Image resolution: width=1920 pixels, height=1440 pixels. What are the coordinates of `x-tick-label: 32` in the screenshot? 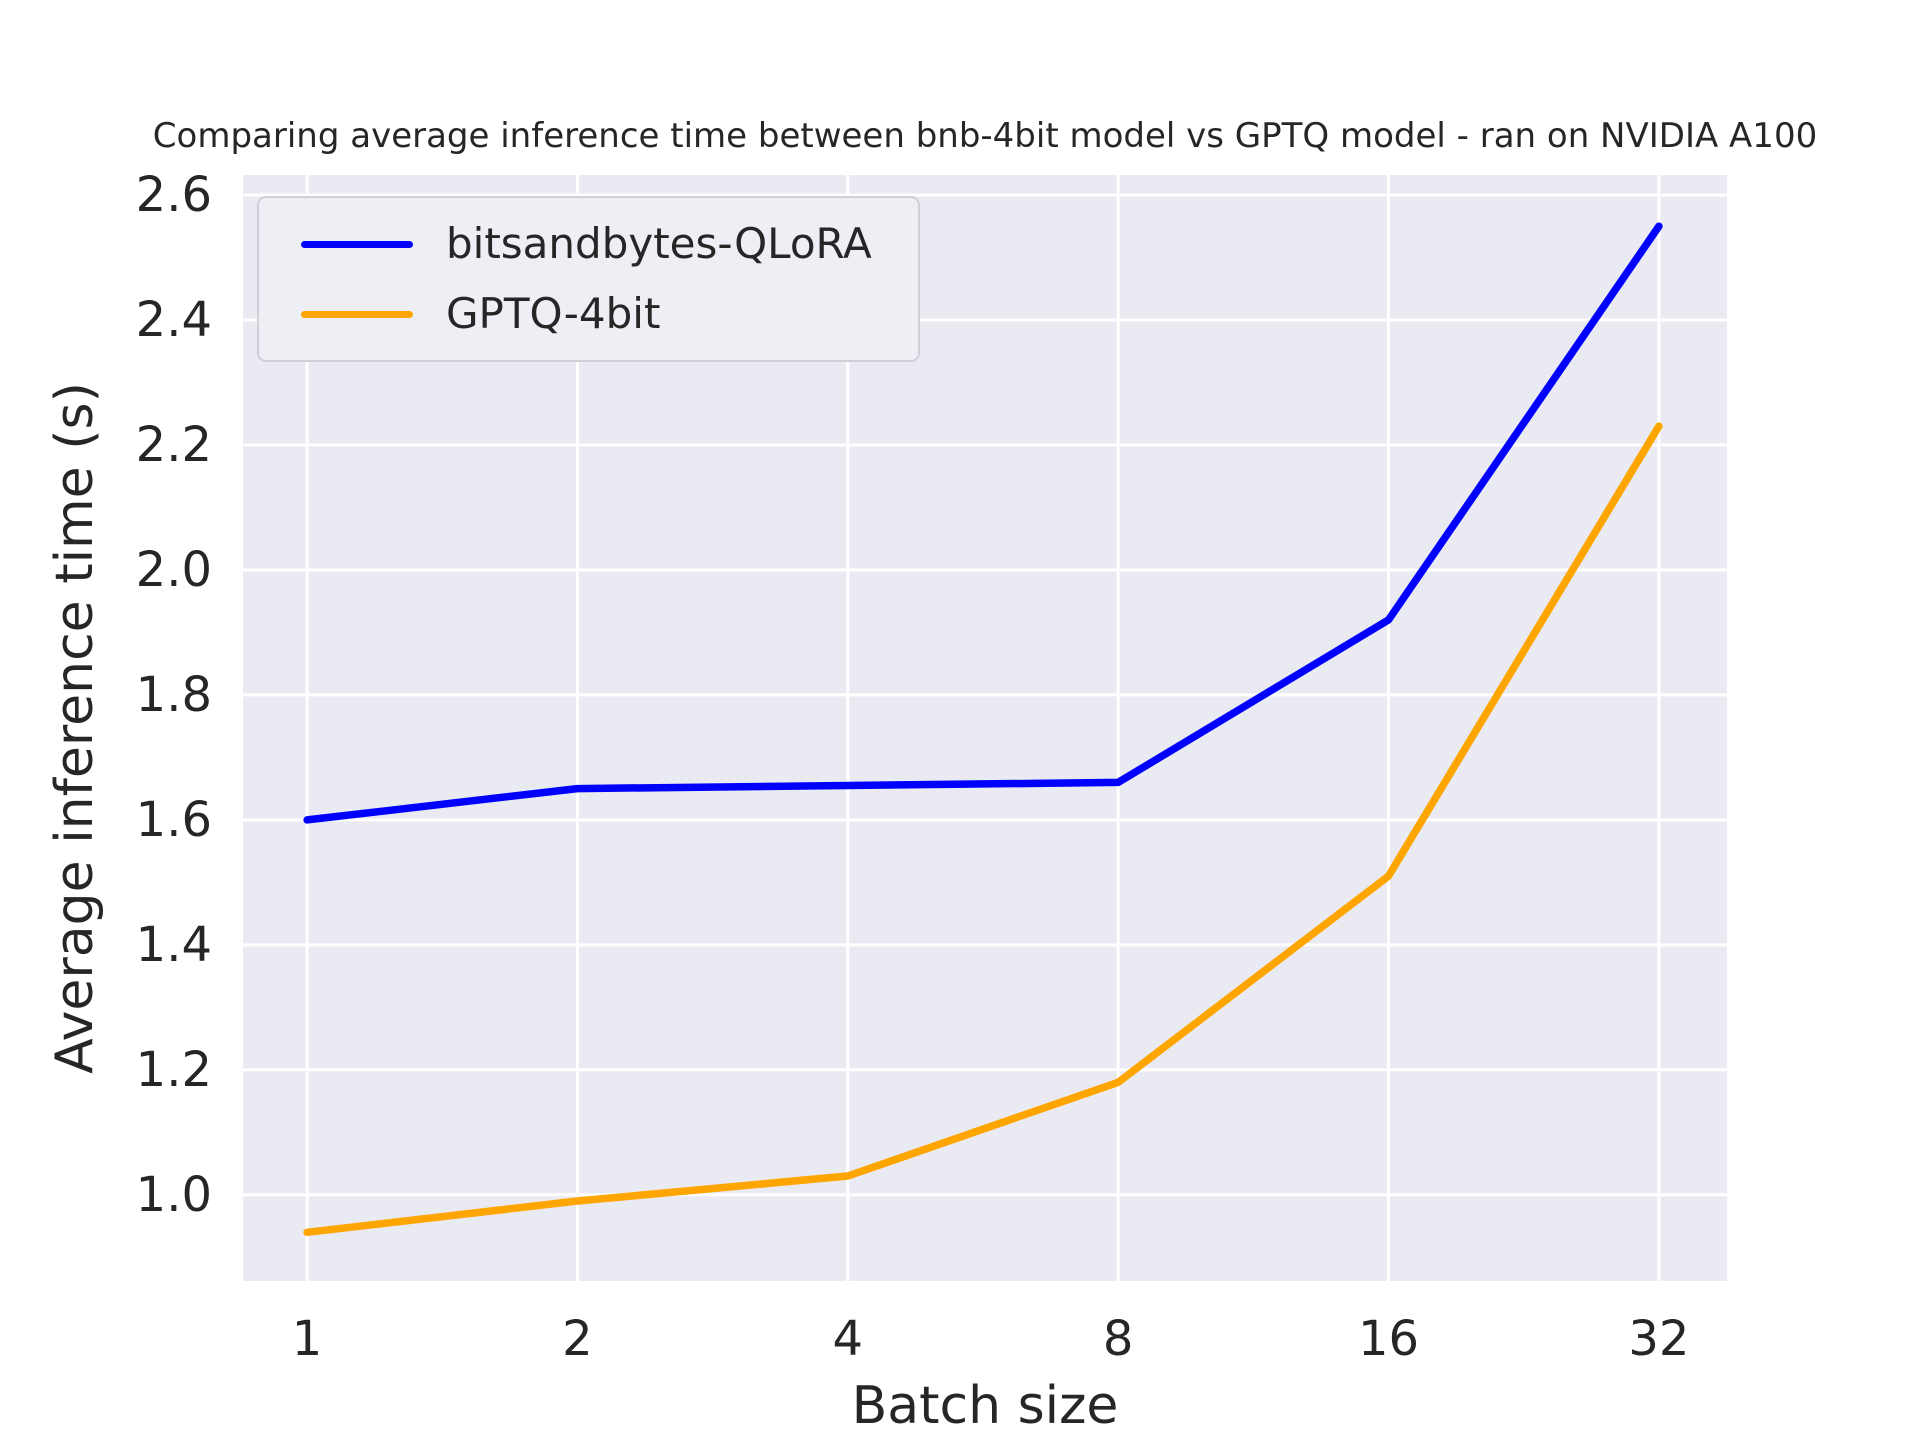 It's located at (1659, 1339).